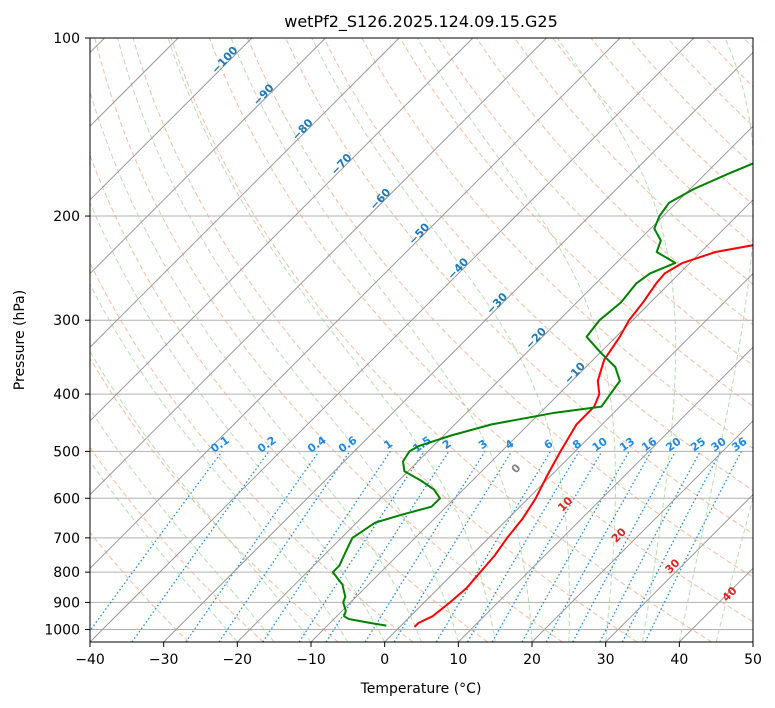 This screenshot has height=708, width=775. I want to click on y-tick-label: 800, so click(66, 573).